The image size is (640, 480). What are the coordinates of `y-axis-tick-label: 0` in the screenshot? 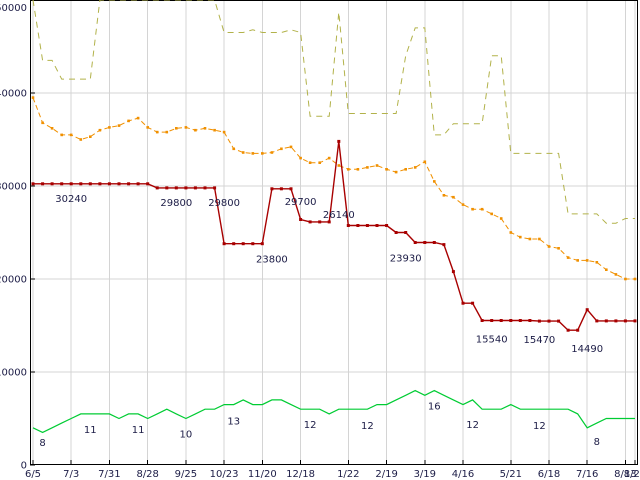 It's located at (24, 466).